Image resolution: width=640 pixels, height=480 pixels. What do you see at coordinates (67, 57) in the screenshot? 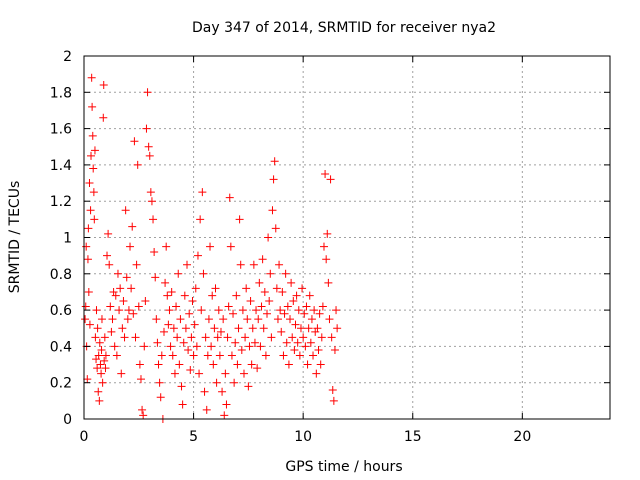
I see `y-tick-label: 2` at bounding box center [67, 57].